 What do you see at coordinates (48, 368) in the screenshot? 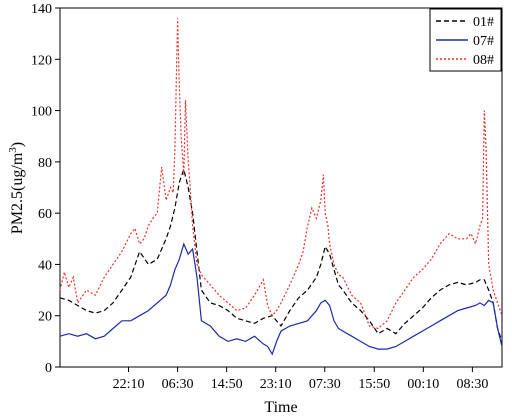
I see `y-tick-label-0: 0` at bounding box center [48, 368].